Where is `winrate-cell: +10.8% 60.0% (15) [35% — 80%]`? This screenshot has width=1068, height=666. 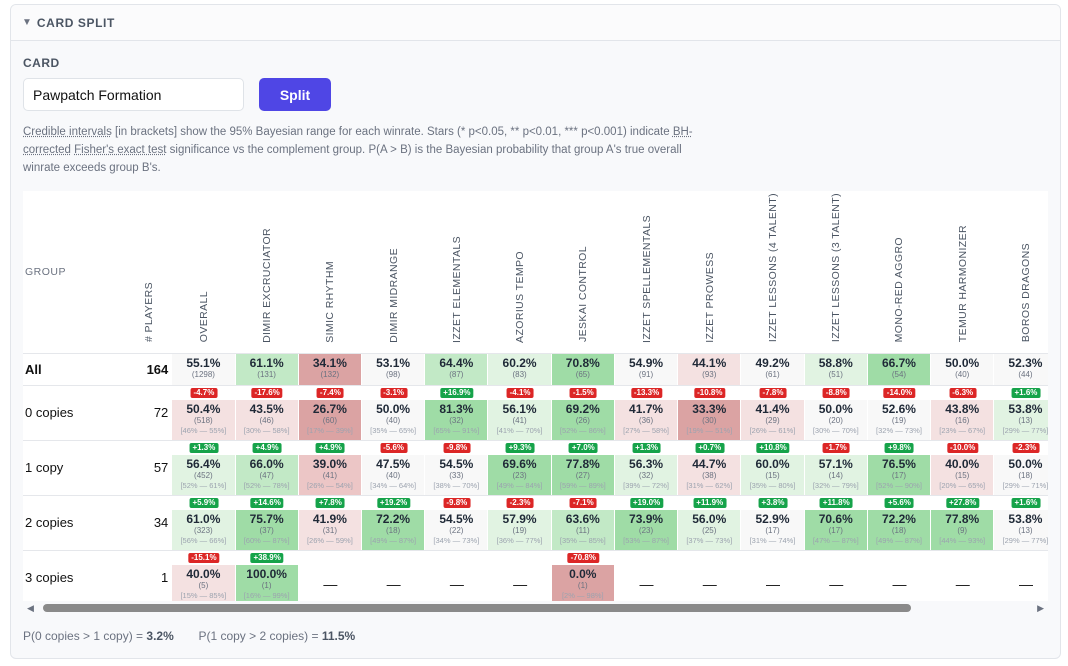
winrate-cell: +10.8% 60.0% (15) [35% — 80%] is located at coordinates (773, 467).